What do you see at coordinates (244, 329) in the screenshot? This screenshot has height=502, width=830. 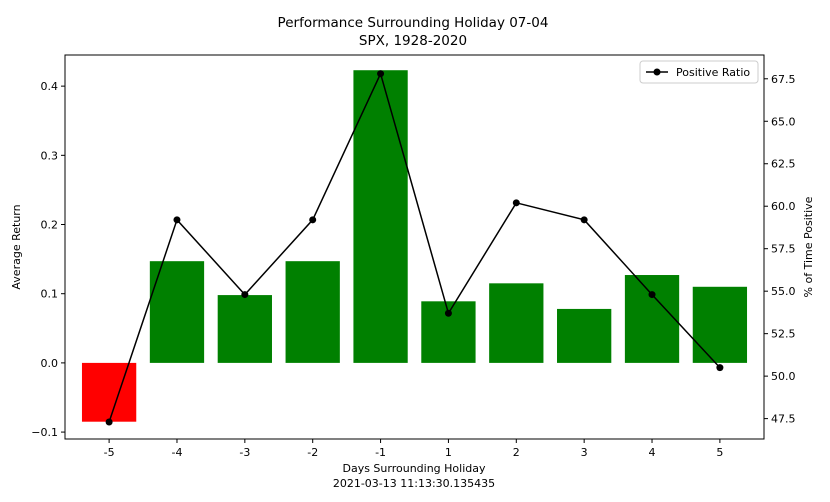 I see `bar--3` at bounding box center [244, 329].